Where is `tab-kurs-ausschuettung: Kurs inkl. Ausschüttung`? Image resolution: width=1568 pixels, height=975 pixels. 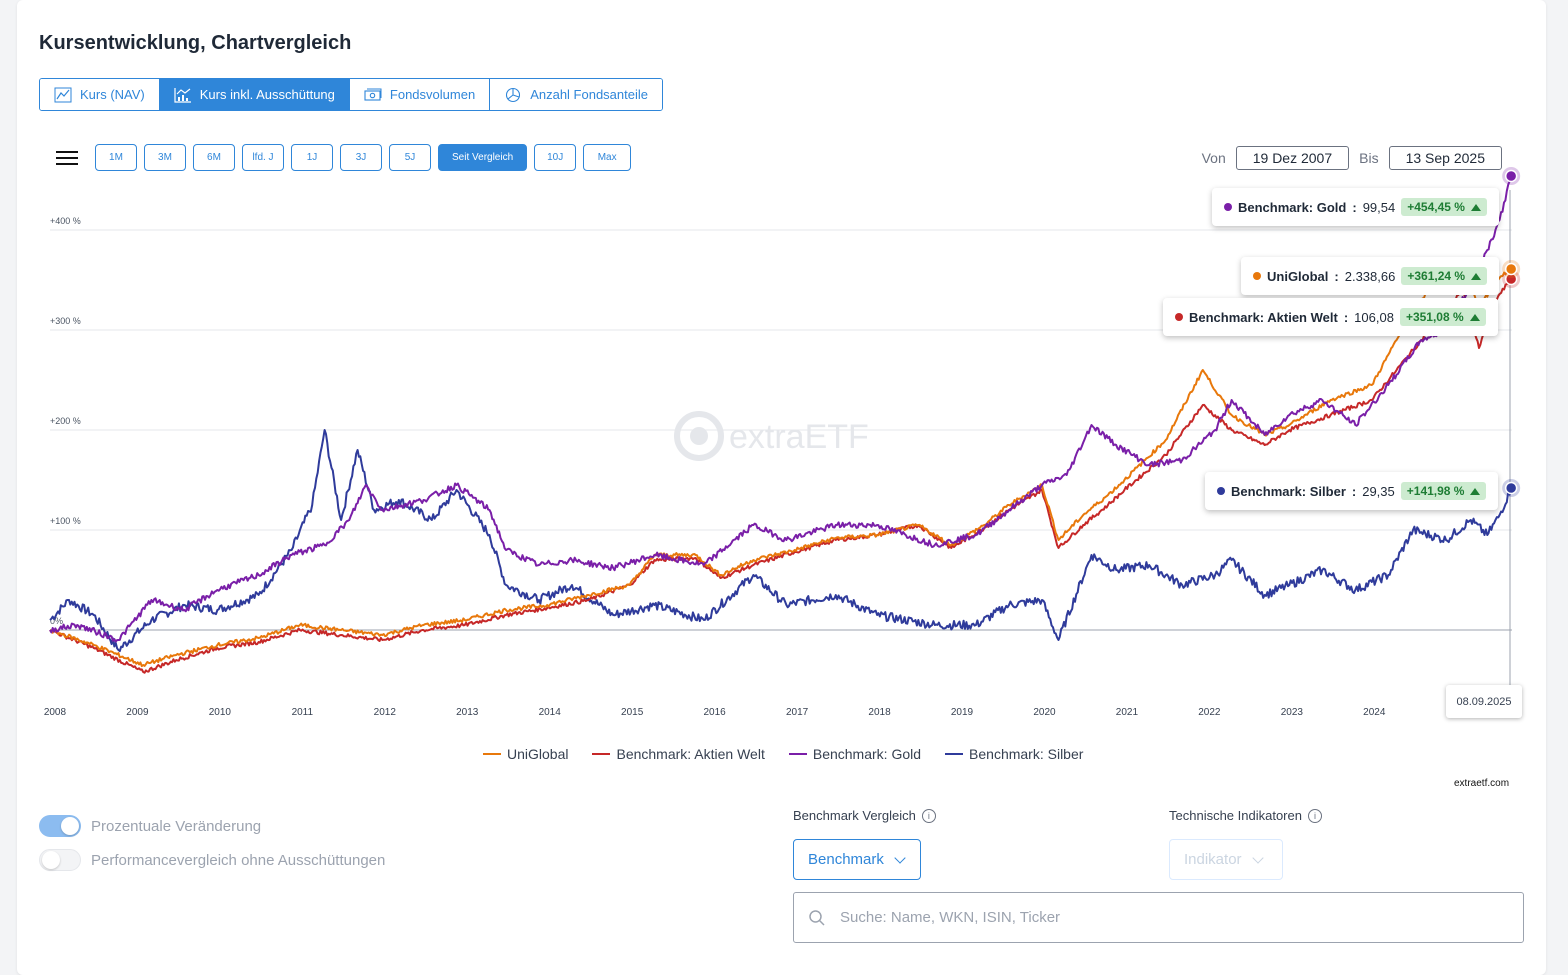
tab-kurs-ausschuettung: Kurs inkl. Ausschüttung is located at coordinates (254, 94).